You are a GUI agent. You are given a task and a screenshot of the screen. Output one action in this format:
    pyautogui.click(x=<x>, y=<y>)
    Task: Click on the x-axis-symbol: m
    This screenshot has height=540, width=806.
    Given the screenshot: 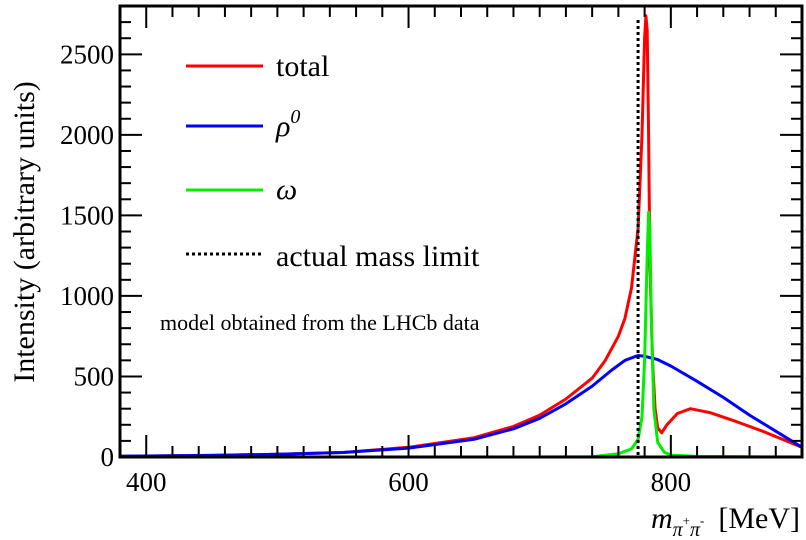 What is the action you would take?
    pyautogui.click(x=662, y=518)
    